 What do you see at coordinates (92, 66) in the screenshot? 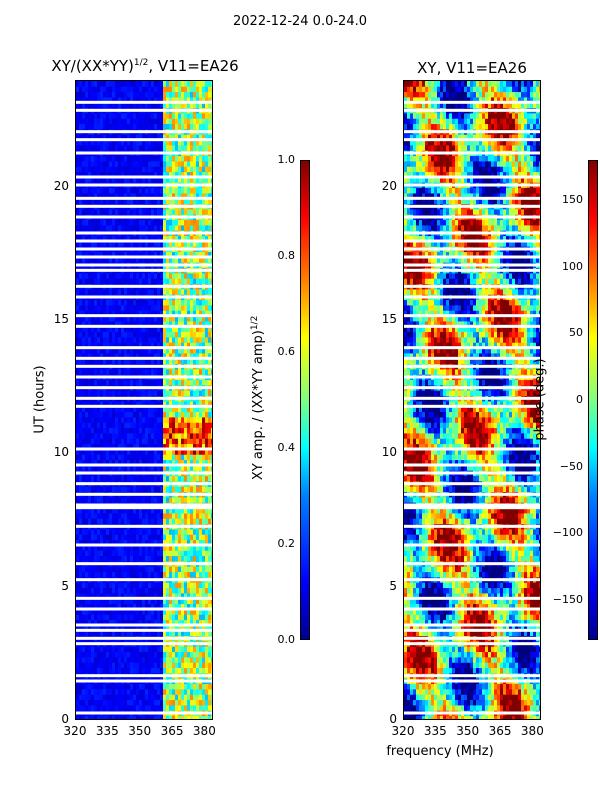
I see `left-title-main: XY/(XX*YY)` at bounding box center [92, 66].